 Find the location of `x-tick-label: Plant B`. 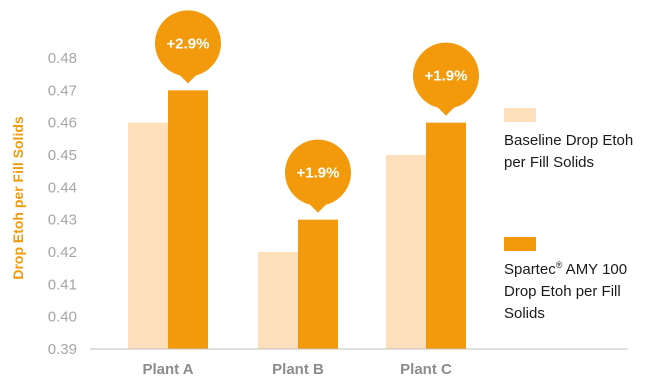

x-tick-label: Plant B is located at coordinates (298, 369).